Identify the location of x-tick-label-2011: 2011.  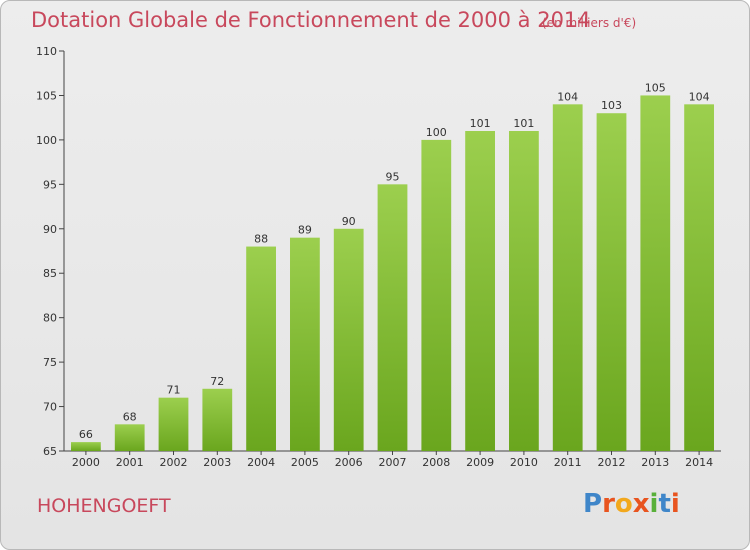
(568, 462).